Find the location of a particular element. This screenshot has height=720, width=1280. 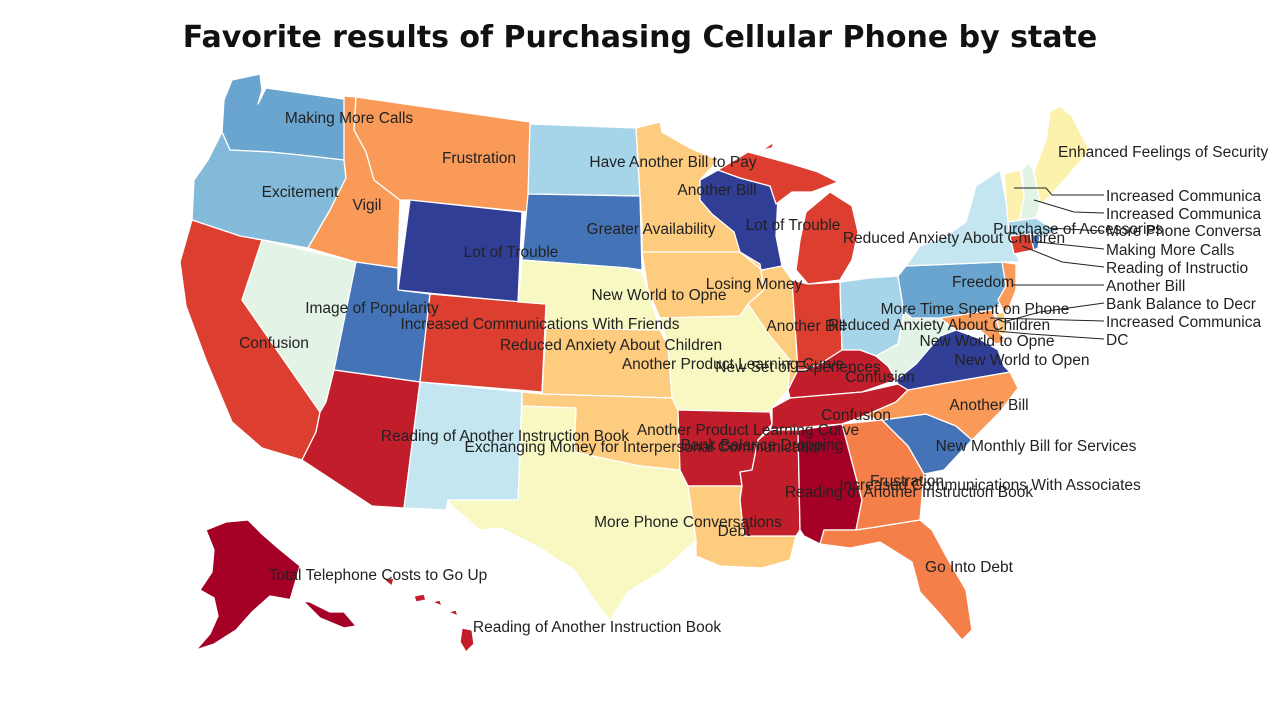

label-ia: Losing Money is located at coordinates (754, 284).